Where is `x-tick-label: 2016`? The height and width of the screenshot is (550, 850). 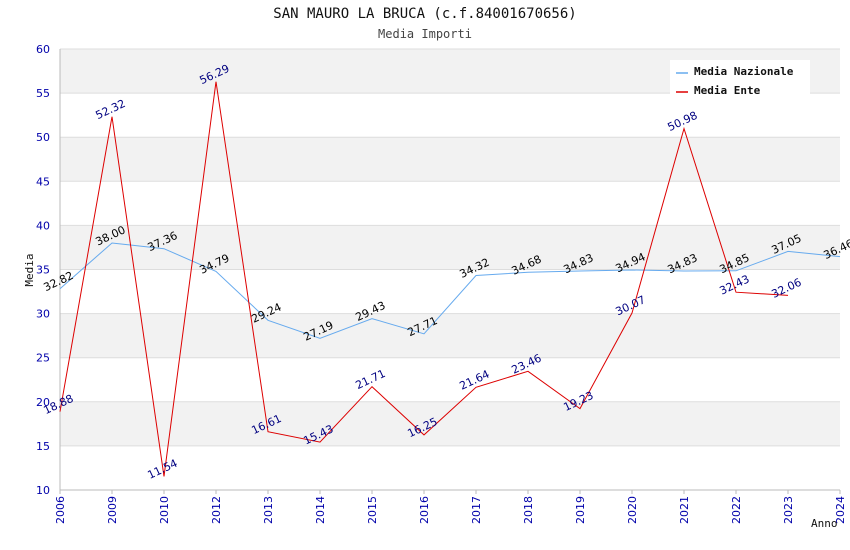
x-tick-label: 2016 is located at coordinates (424, 510).